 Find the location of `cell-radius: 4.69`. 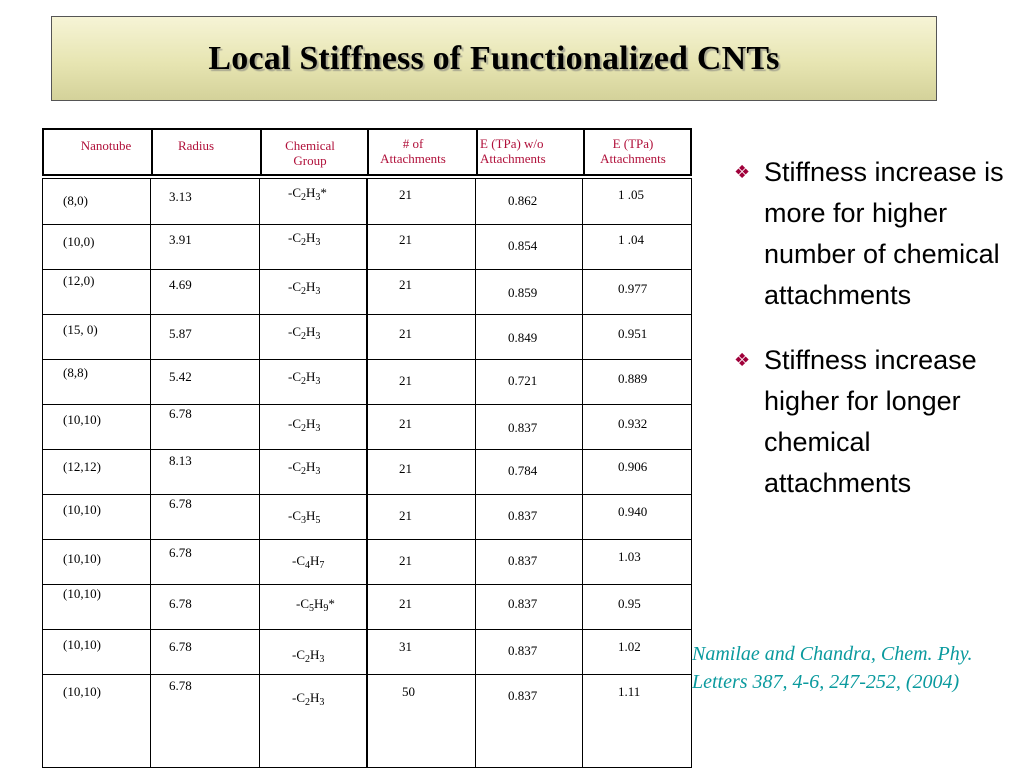

cell-radius: 4.69 is located at coordinates (180, 284).